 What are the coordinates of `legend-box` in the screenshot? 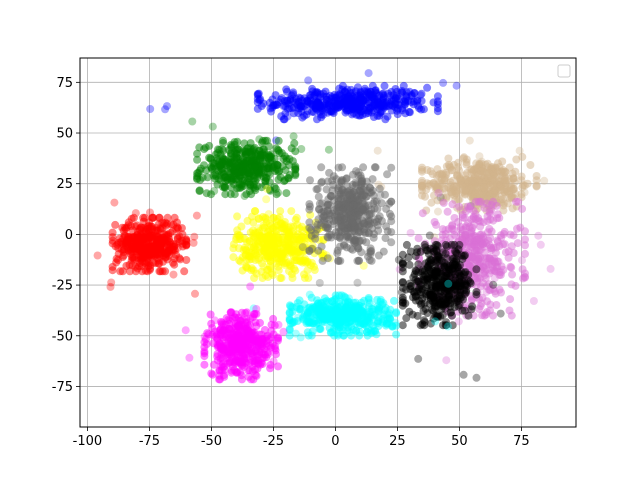 It's located at (564, 71).